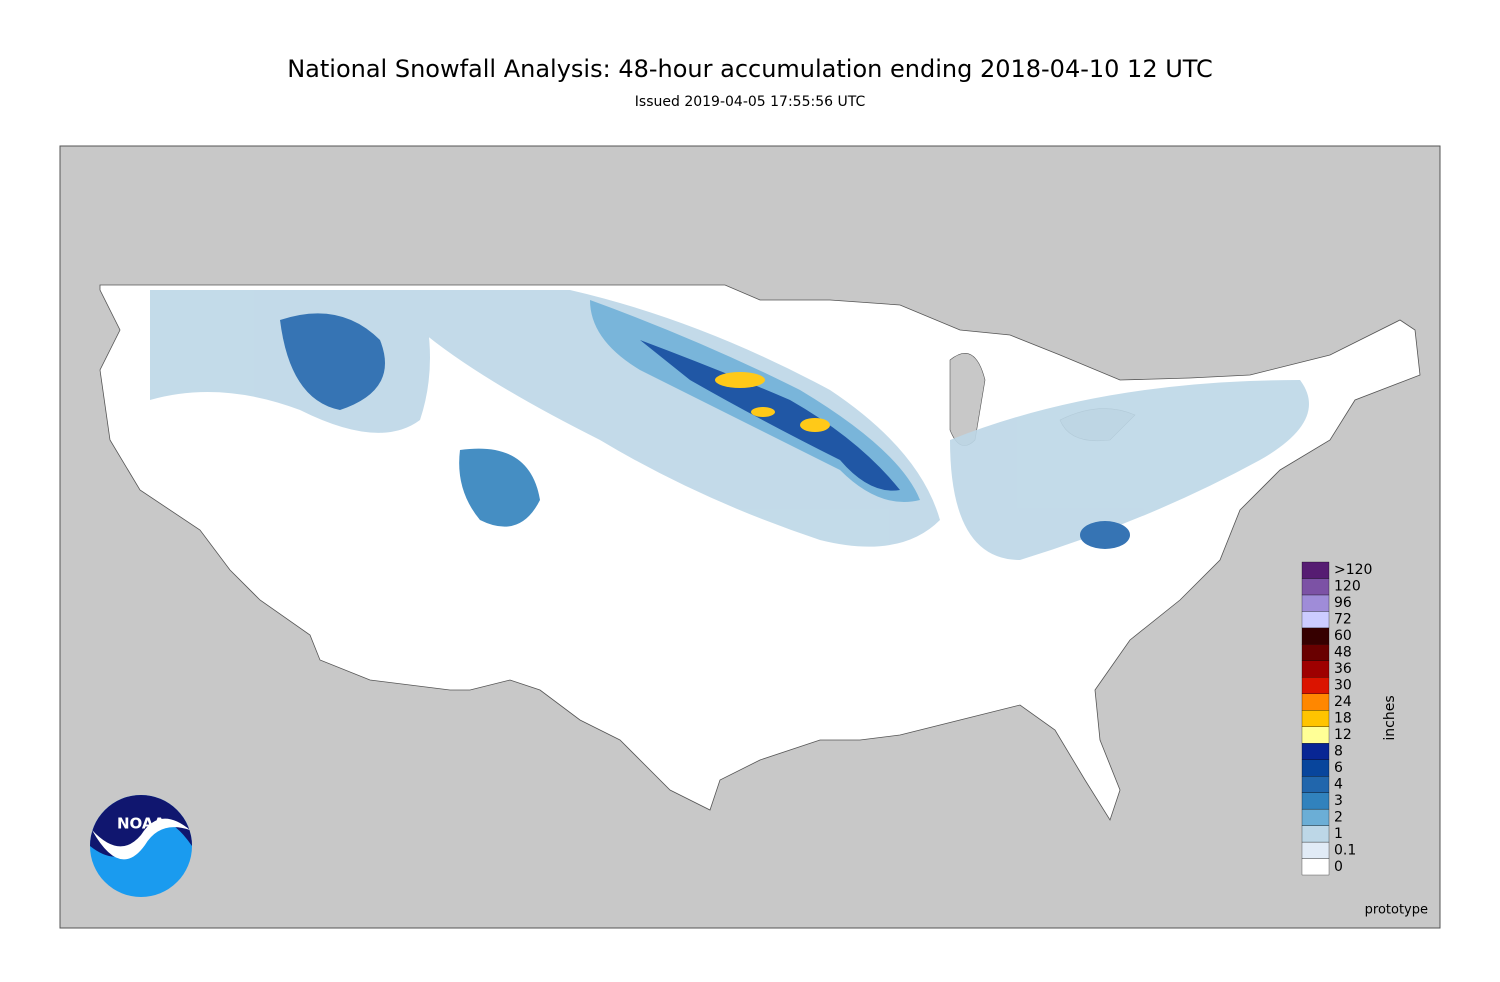 The image size is (1500, 982). What do you see at coordinates (1338, 768) in the screenshot?
I see `legend-label: 6` at bounding box center [1338, 768].